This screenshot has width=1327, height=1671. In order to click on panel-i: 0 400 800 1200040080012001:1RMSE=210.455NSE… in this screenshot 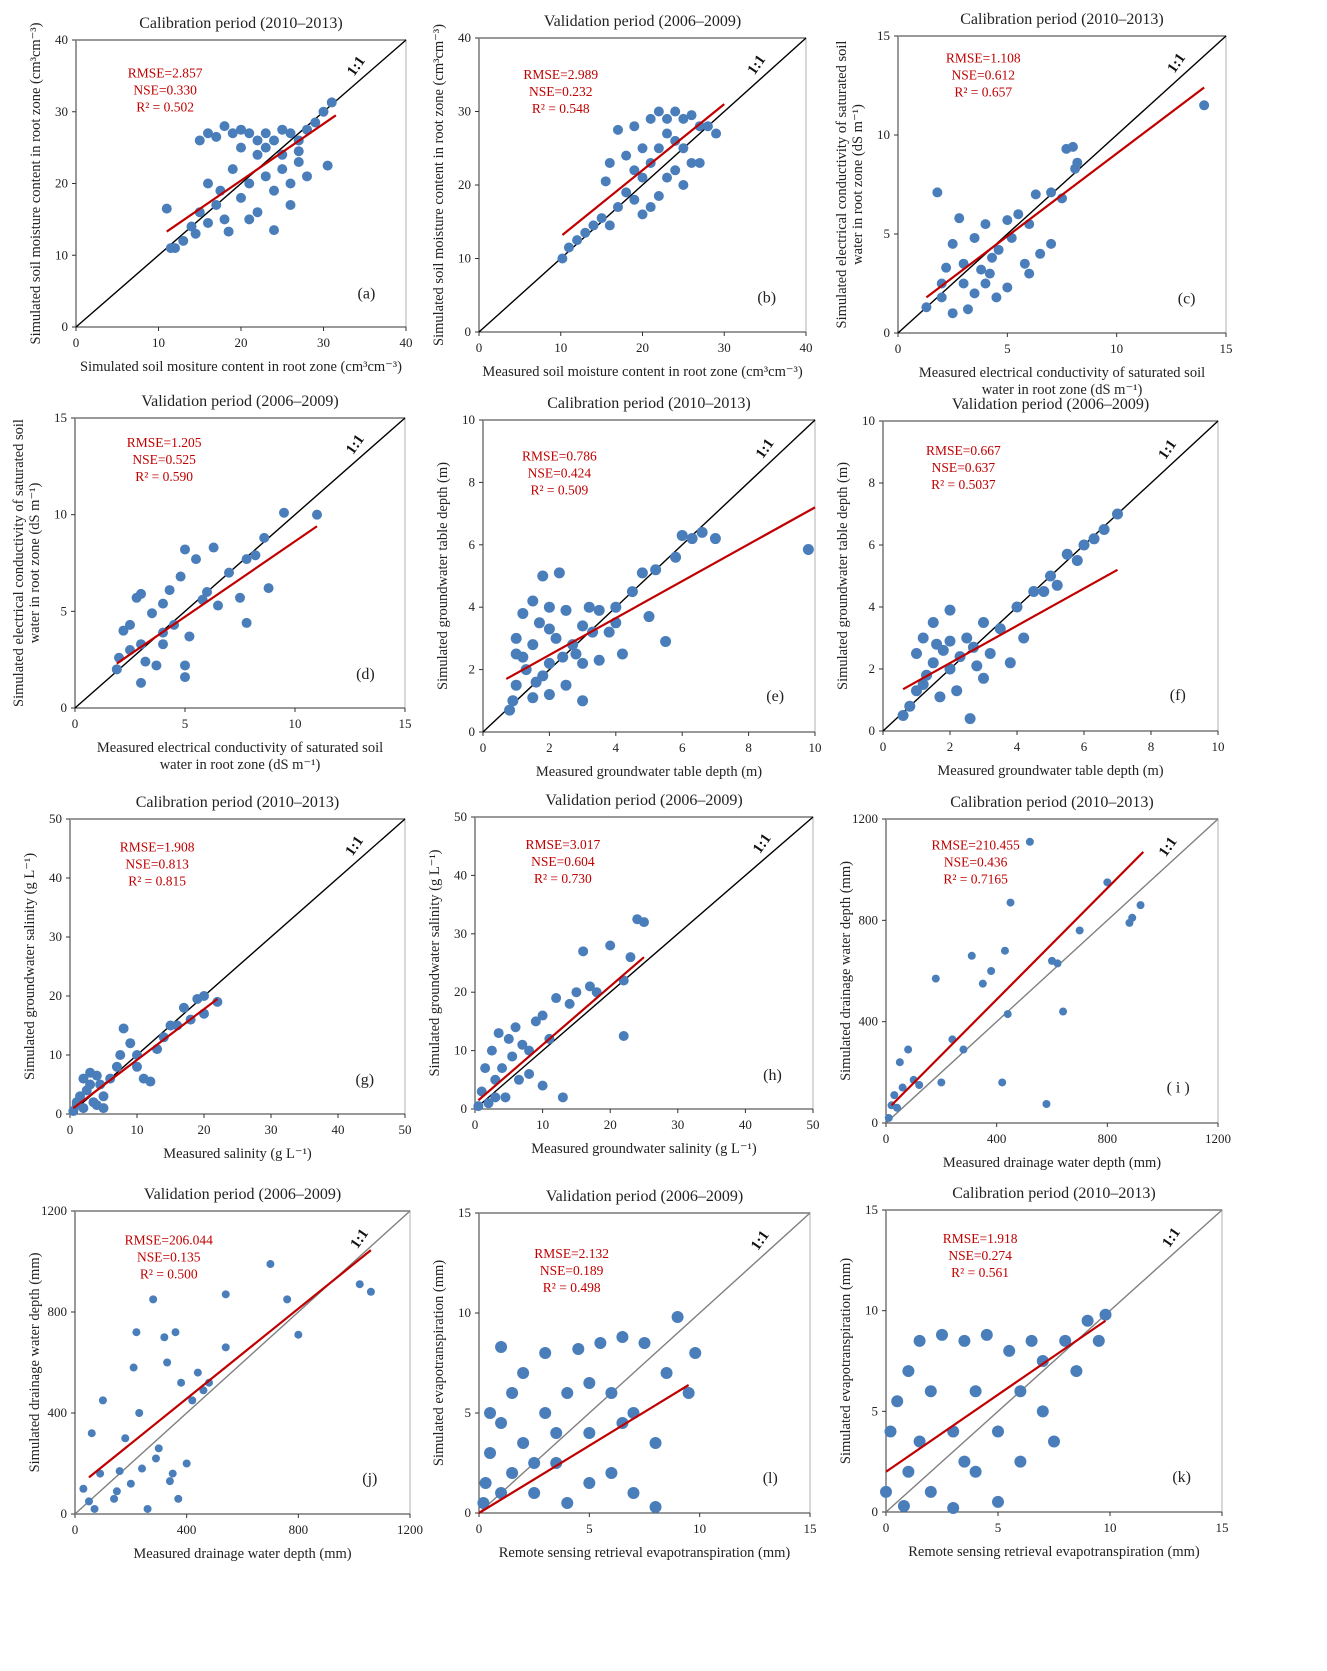, I will do `click(1034, 982)`.